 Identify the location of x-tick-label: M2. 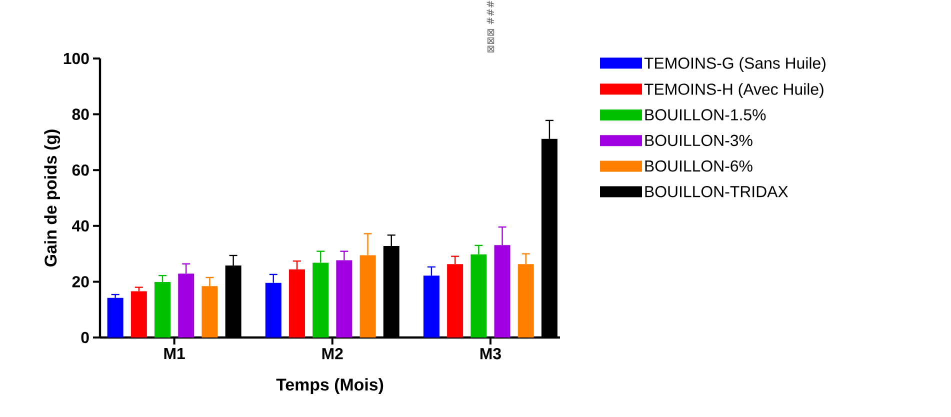
(332, 354).